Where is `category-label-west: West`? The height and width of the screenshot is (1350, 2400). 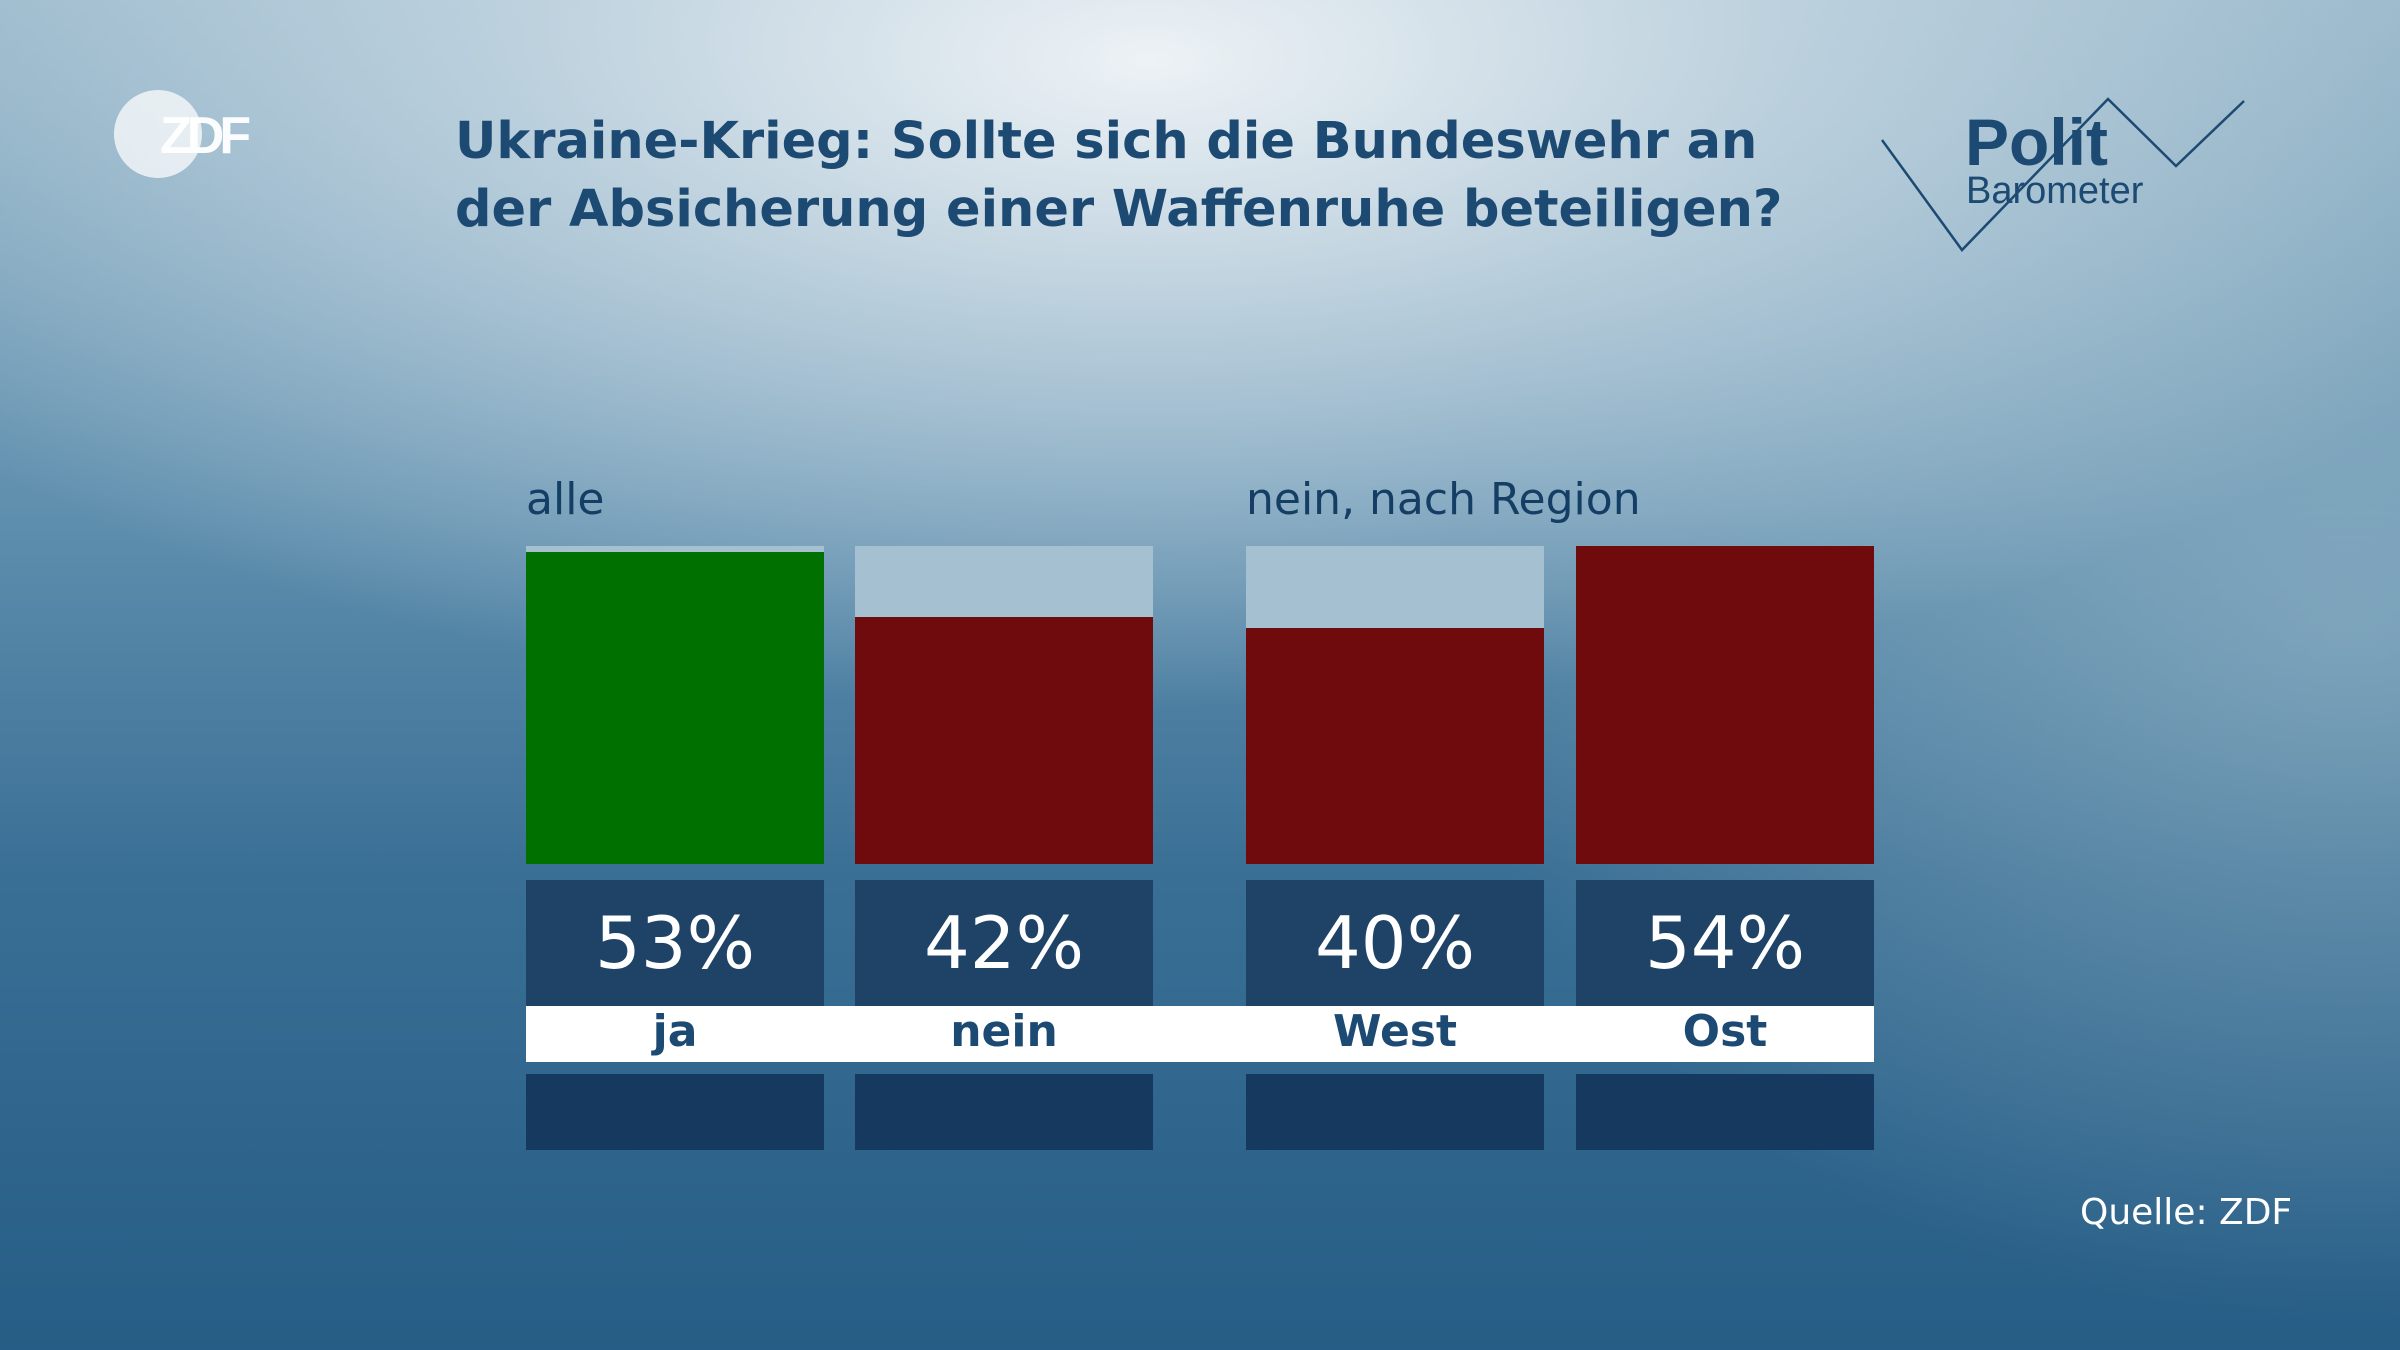
category-label-west: West is located at coordinates (1395, 1031).